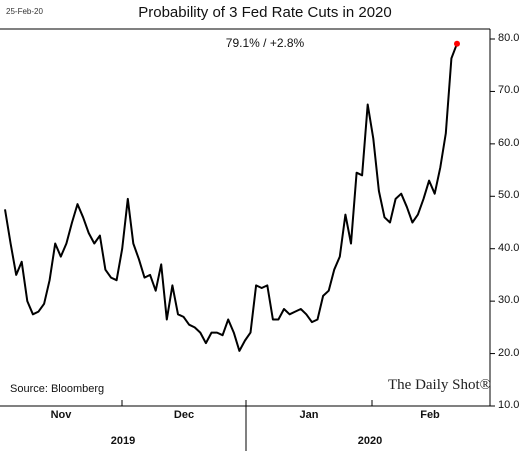 This screenshot has width=530, height=451. I want to click on brand-logo: The Daily Shot®, so click(440, 385).